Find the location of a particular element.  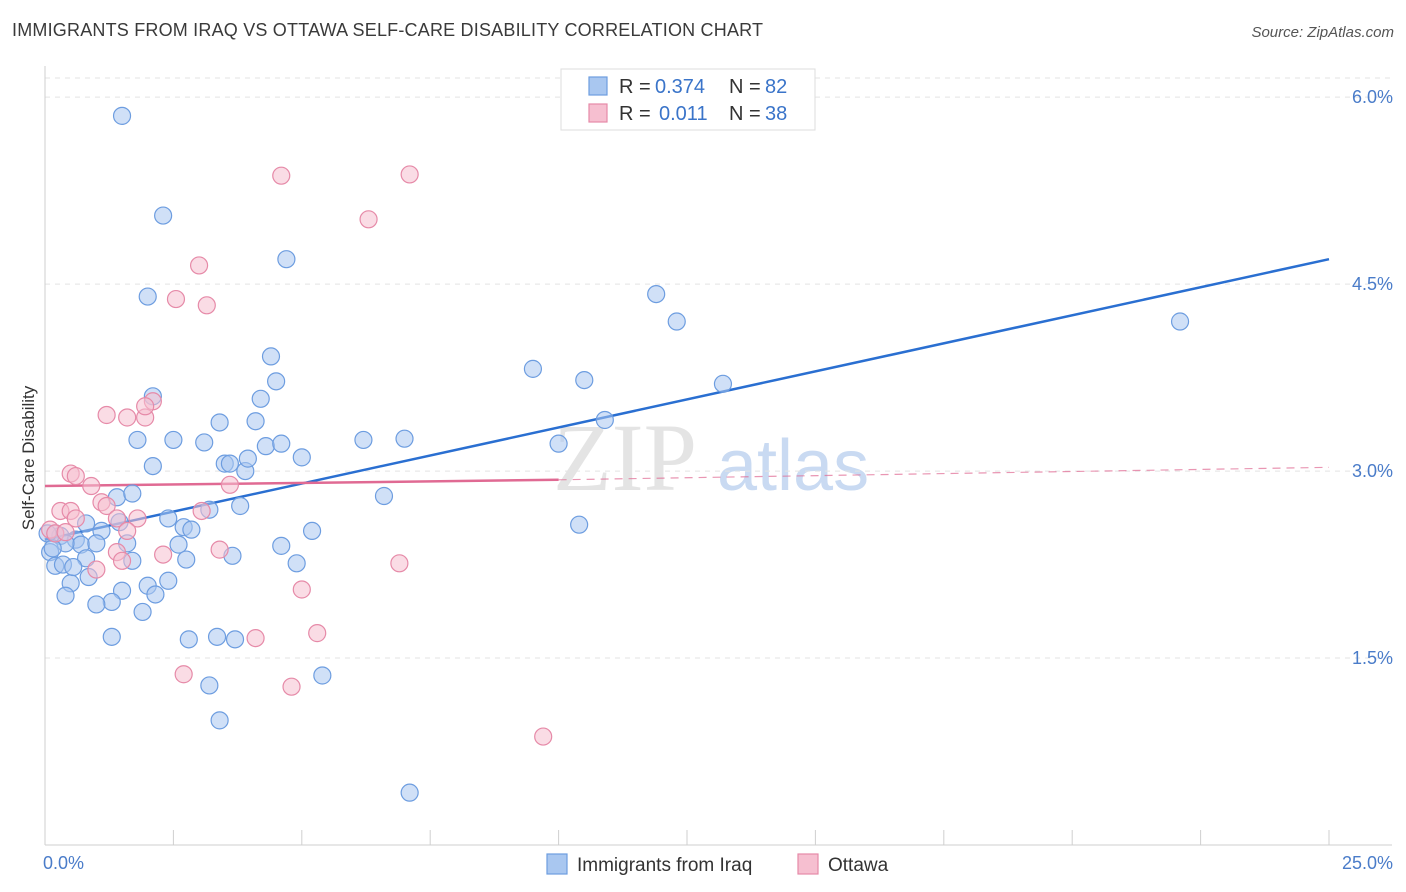

y-axis-label: Self-Care Disability is located at coordinates (28, 457).